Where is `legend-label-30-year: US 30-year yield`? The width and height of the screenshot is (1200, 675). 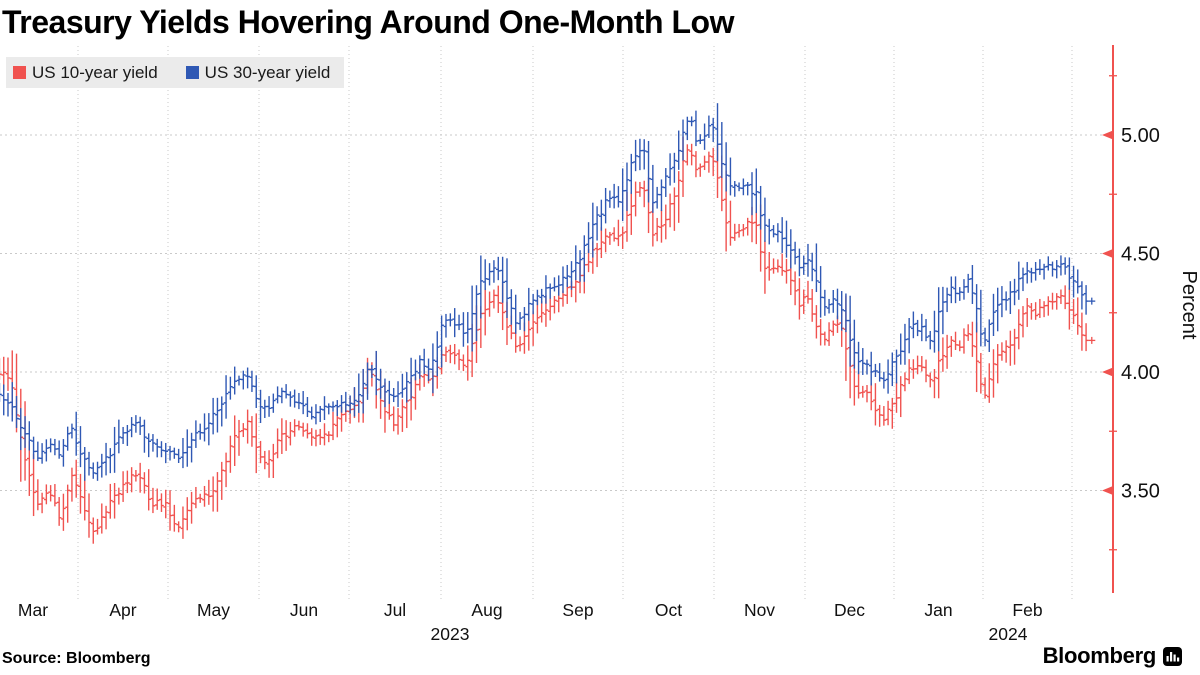 legend-label-30-year: US 30-year yield is located at coordinates (267, 72).